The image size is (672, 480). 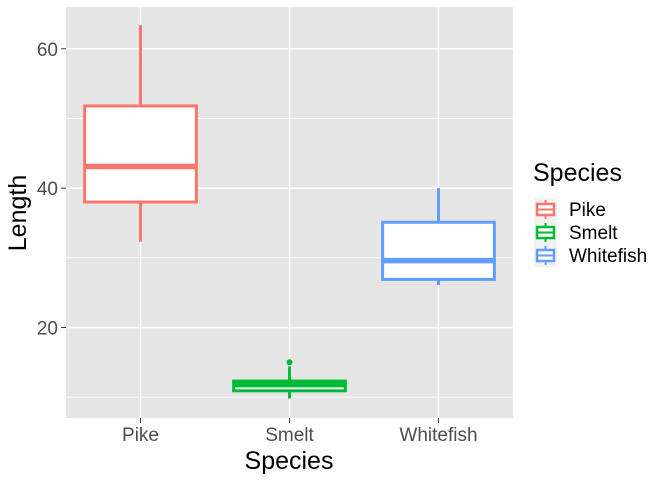 I want to click on legend-label: Pike, so click(x=587, y=210).